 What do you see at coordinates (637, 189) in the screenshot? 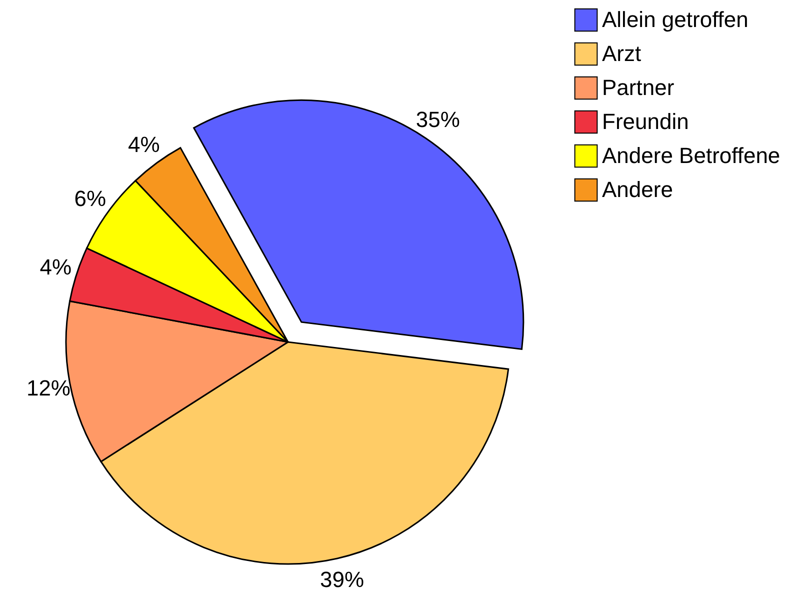
I see `legend-label: Andere` at bounding box center [637, 189].